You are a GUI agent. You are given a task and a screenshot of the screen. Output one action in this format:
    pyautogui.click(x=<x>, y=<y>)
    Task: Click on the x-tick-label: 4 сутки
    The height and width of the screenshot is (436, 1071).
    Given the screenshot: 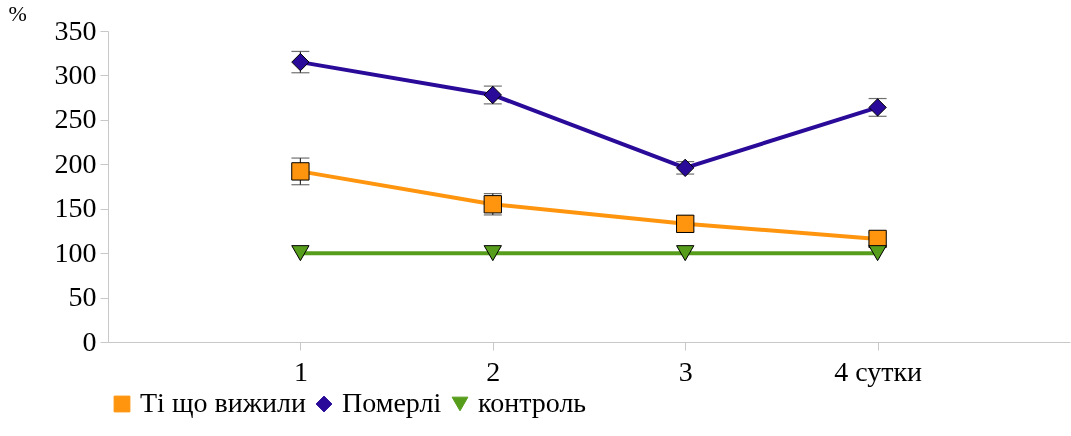 What is the action you would take?
    pyautogui.click(x=878, y=371)
    